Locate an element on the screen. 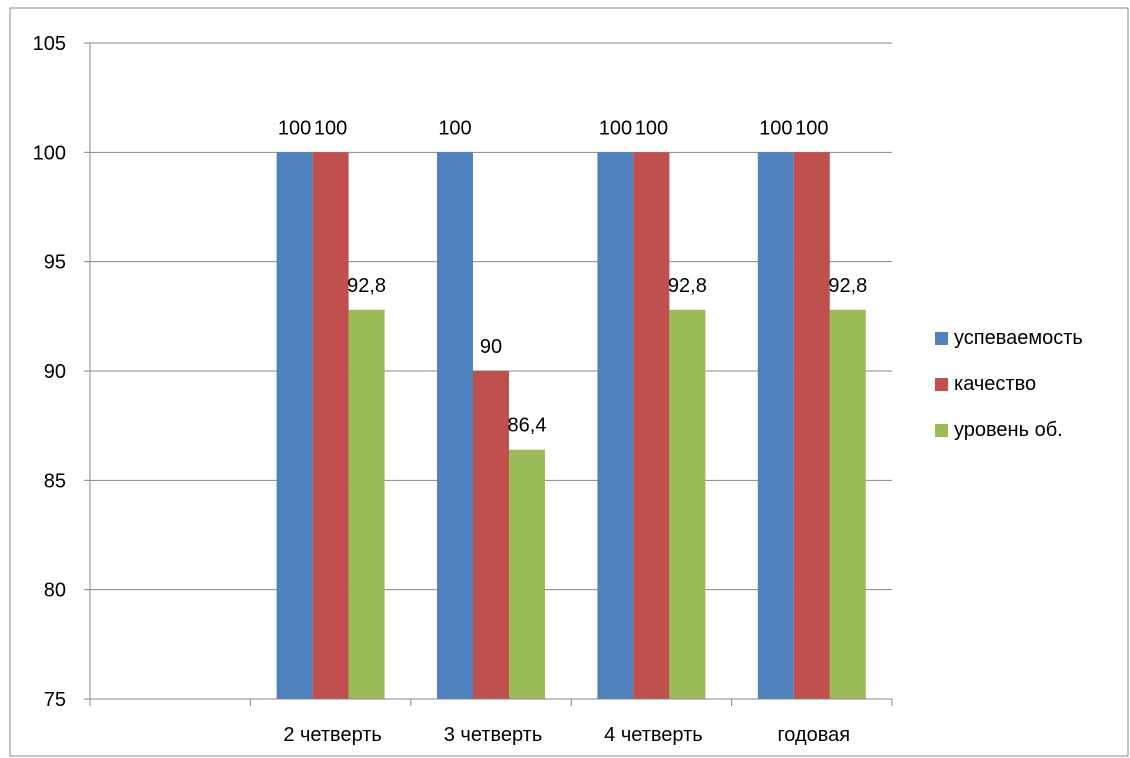  legend-item-2: уровень об. is located at coordinates (1030, 429).